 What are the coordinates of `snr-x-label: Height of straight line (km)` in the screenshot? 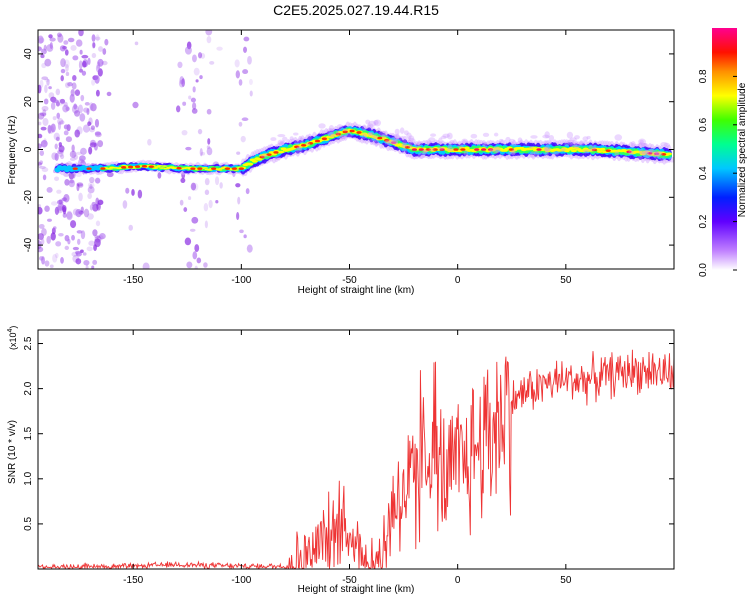 It's located at (356, 589).